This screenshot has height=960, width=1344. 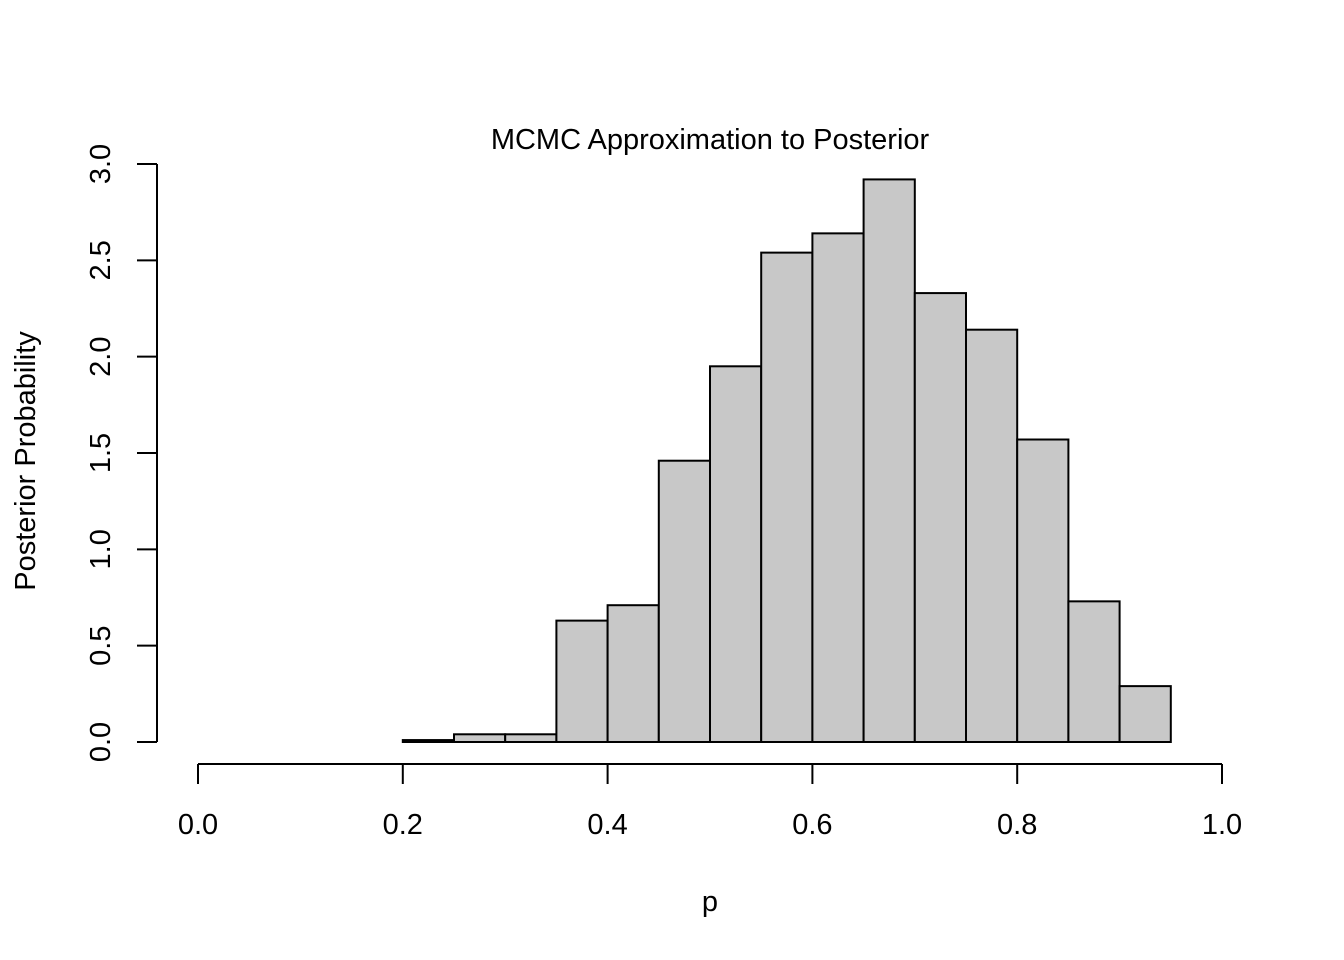 I want to click on x-tick-label: 0.2, so click(x=403, y=825).